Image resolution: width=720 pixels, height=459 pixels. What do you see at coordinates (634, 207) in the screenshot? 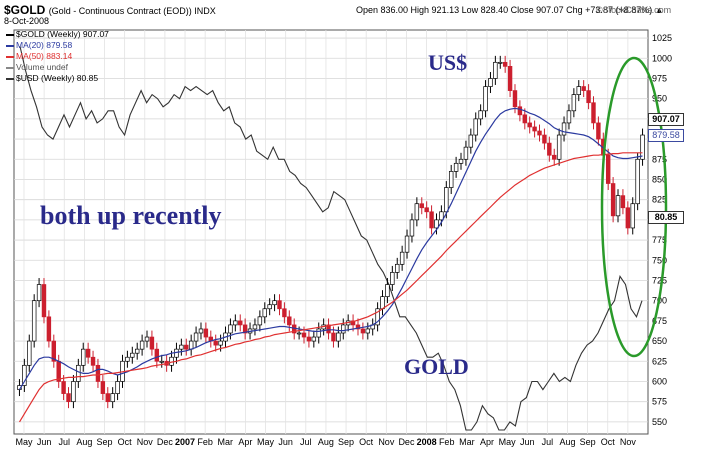
I see `highlight-ellipse` at bounding box center [634, 207].